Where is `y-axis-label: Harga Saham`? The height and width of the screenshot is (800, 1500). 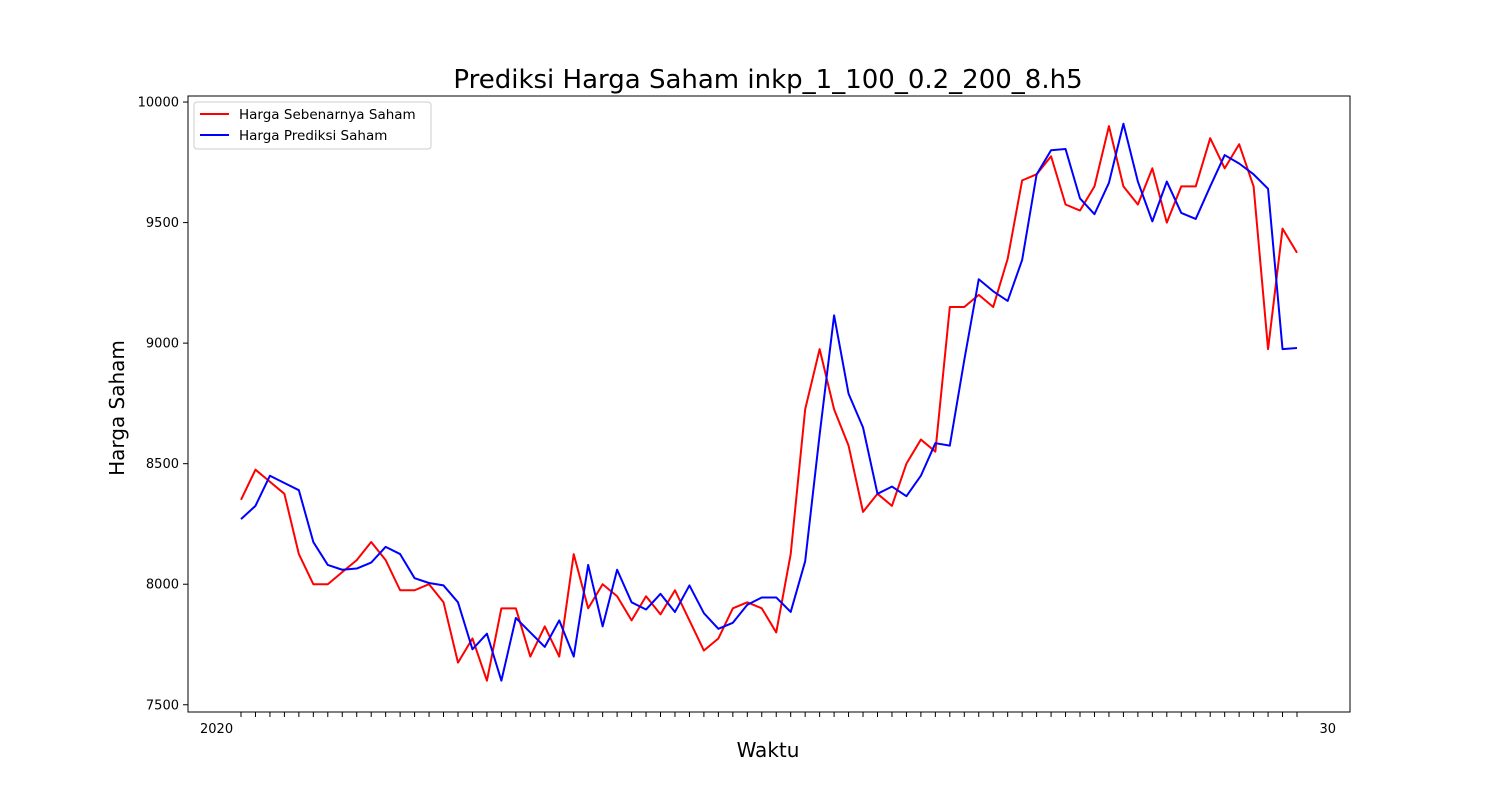 y-axis-label: Harga Saham is located at coordinates (117, 408).